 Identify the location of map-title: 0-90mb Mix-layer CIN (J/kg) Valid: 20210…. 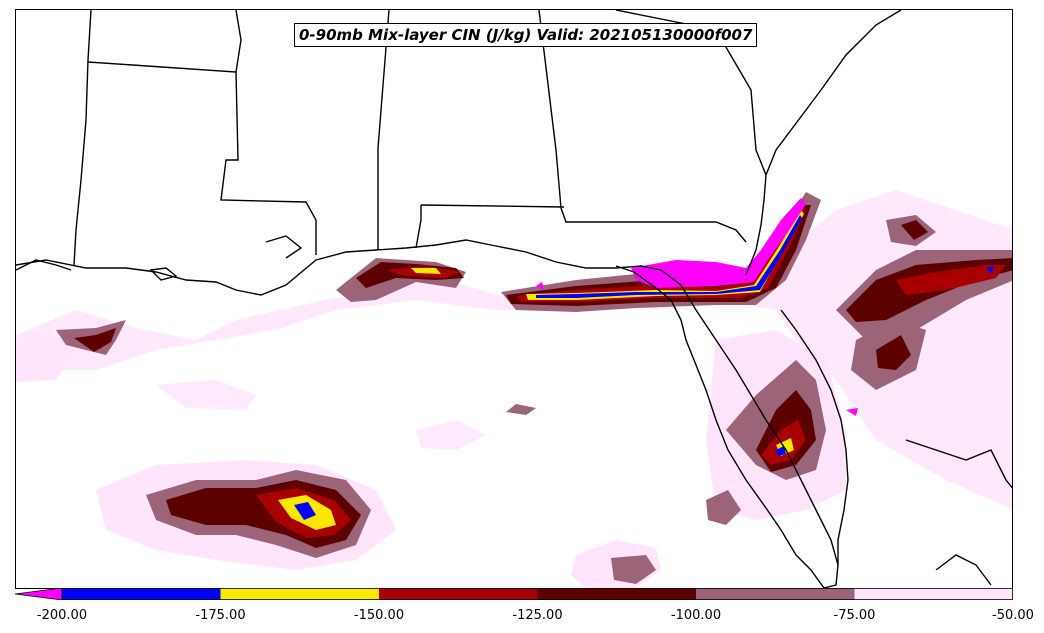
(526, 35).